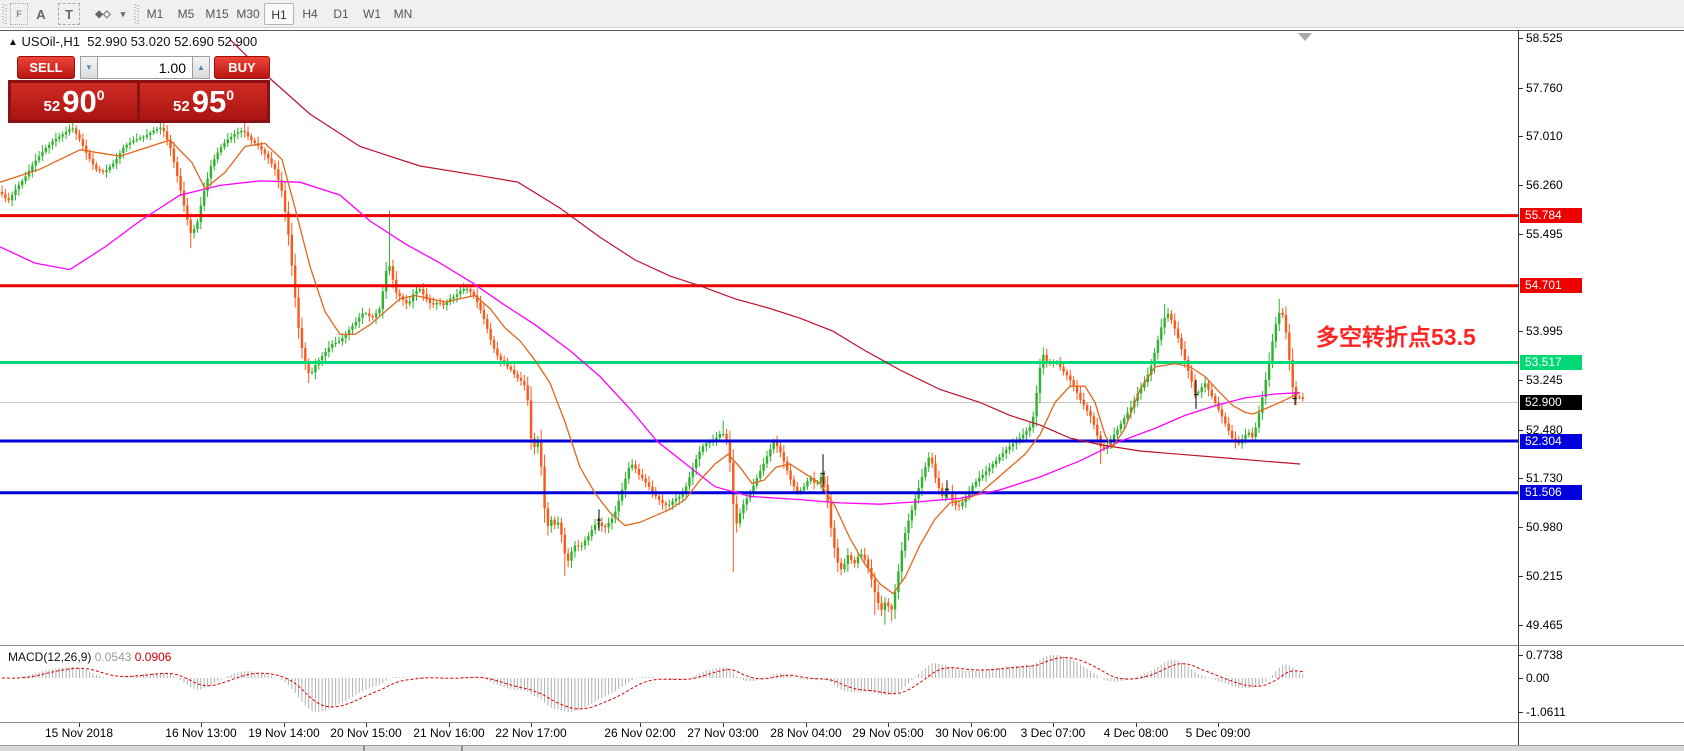  What do you see at coordinates (203, 101) in the screenshot?
I see `buy-price: 52 95 0` at bounding box center [203, 101].